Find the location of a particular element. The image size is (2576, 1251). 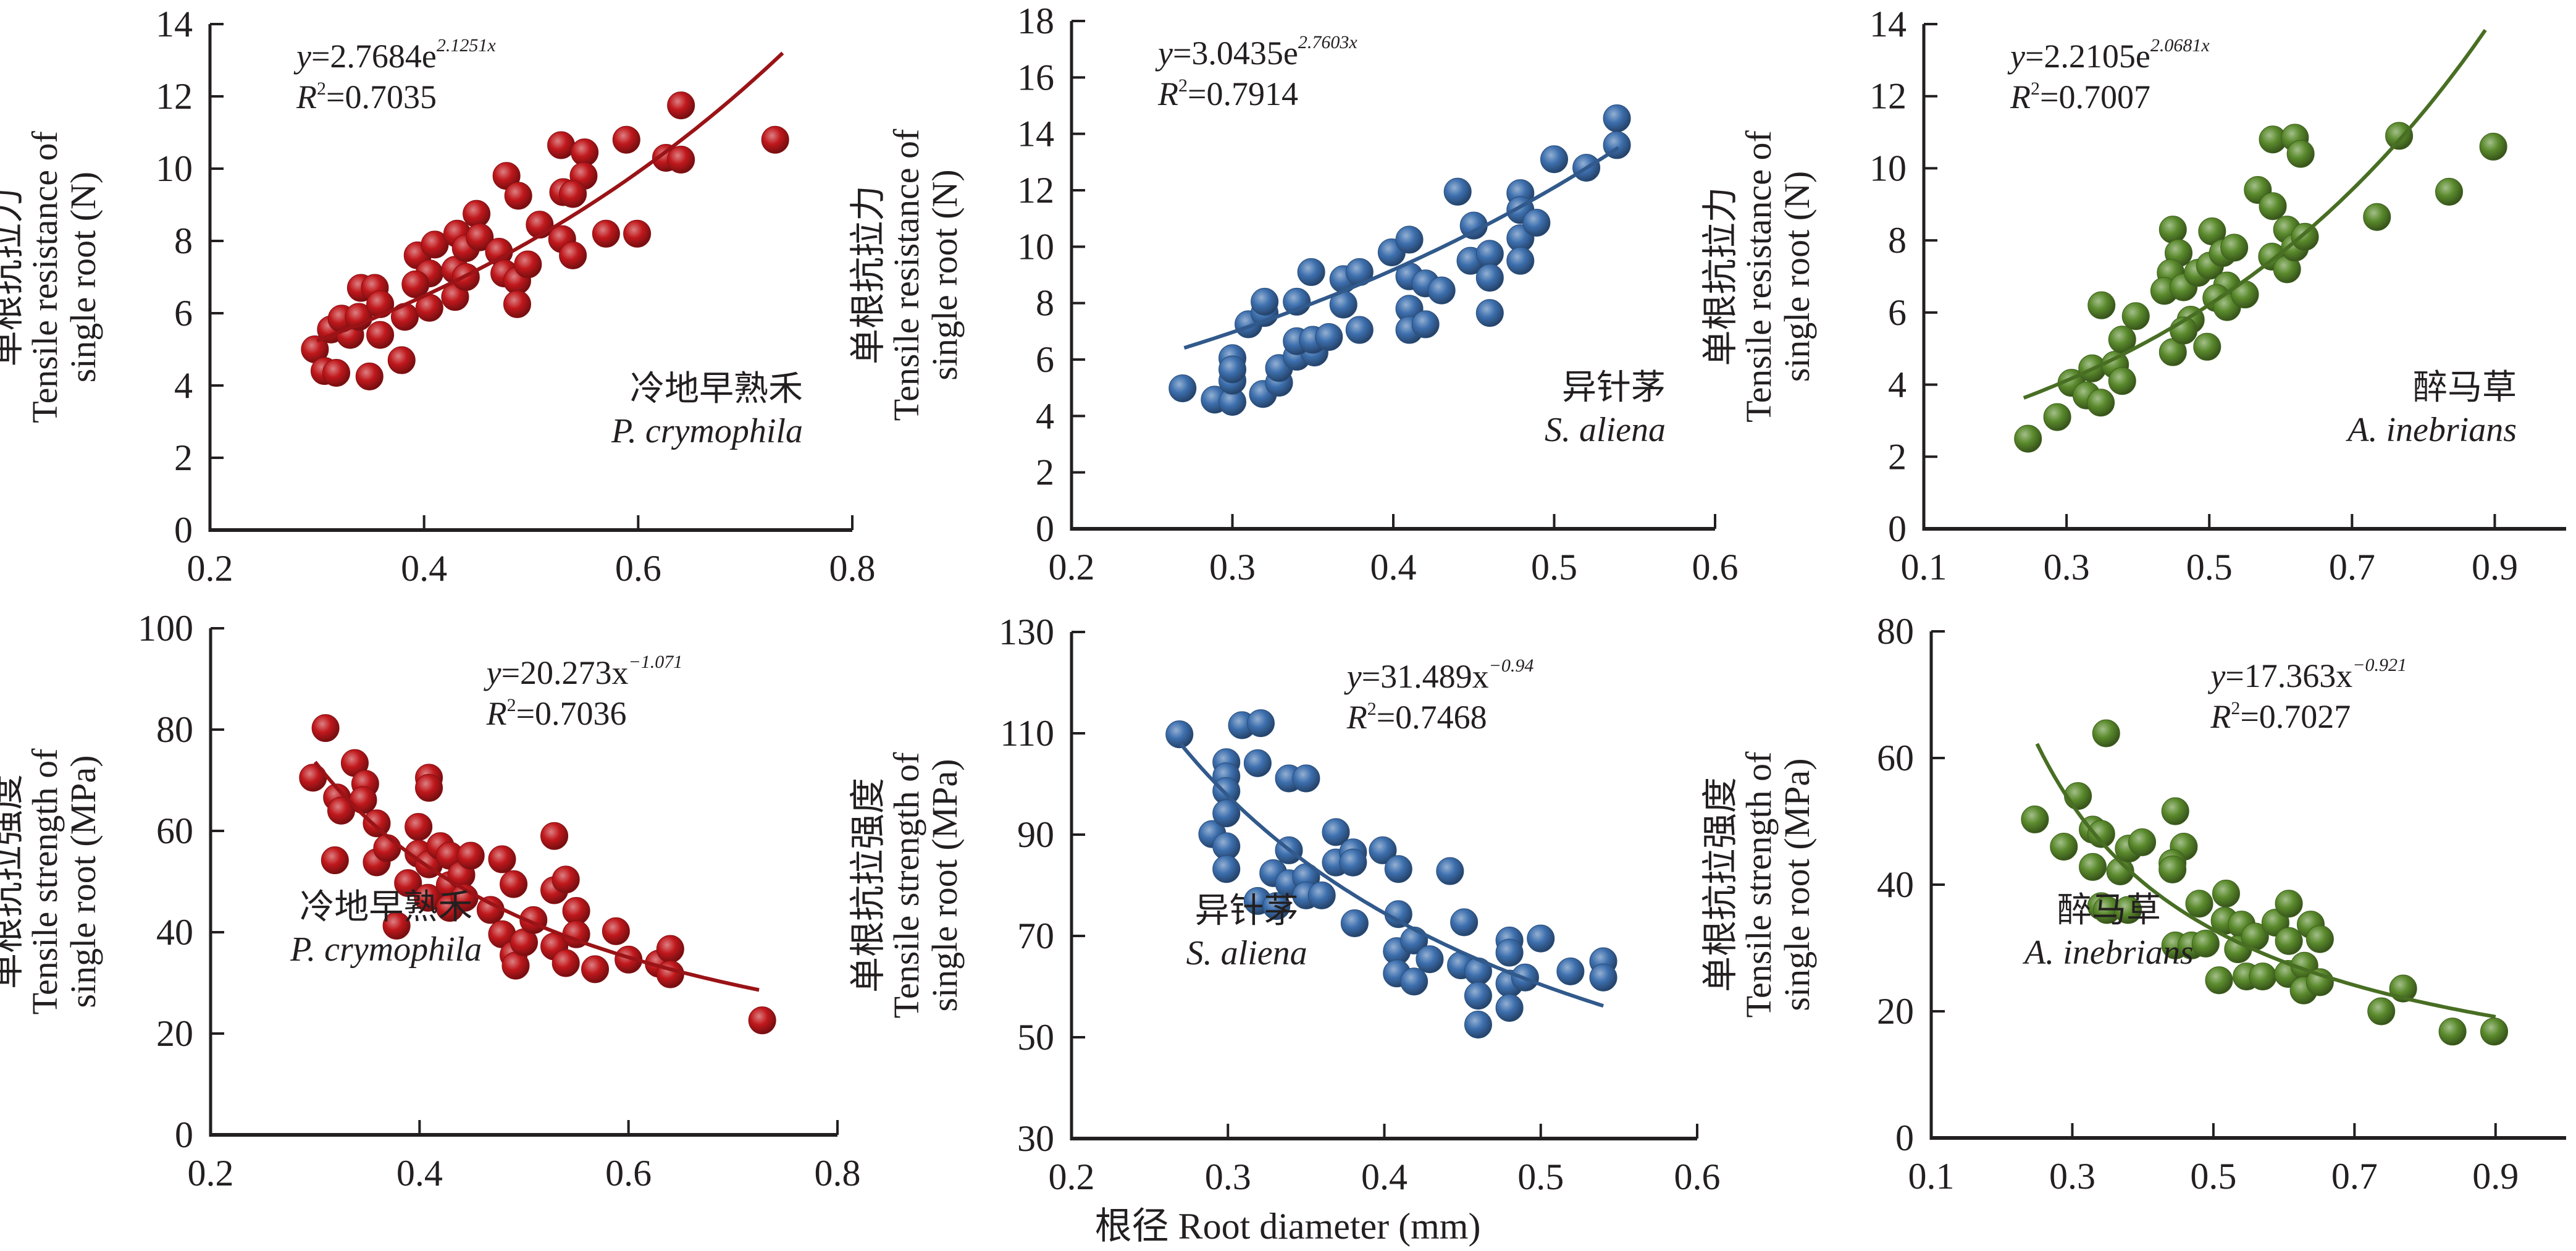

y-axis-label-line: 单根抗拉强度 is located at coordinates (1720, 884).